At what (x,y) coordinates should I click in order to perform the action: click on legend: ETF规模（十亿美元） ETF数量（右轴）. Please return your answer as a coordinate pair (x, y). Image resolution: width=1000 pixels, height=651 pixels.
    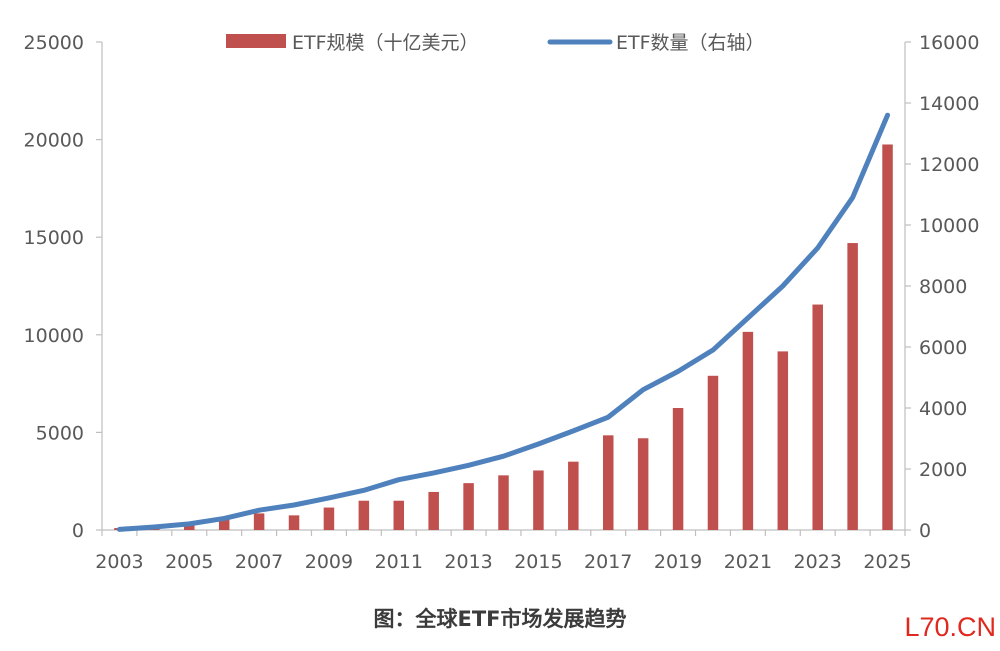
    Looking at the image, I should click on (495, 43).